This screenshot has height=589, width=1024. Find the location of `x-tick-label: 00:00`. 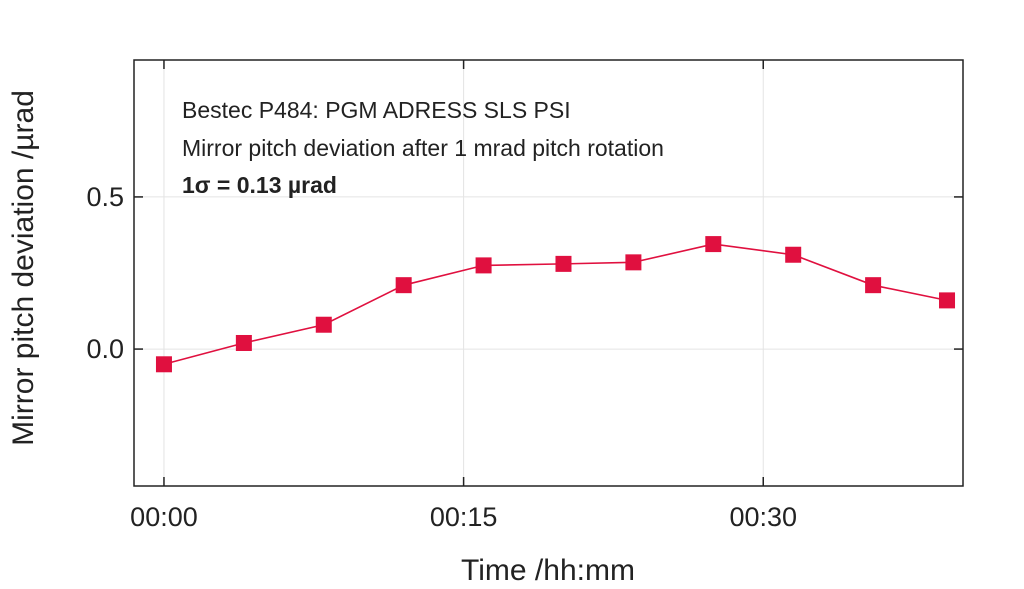

x-tick-label: 00:00 is located at coordinates (164, 517).